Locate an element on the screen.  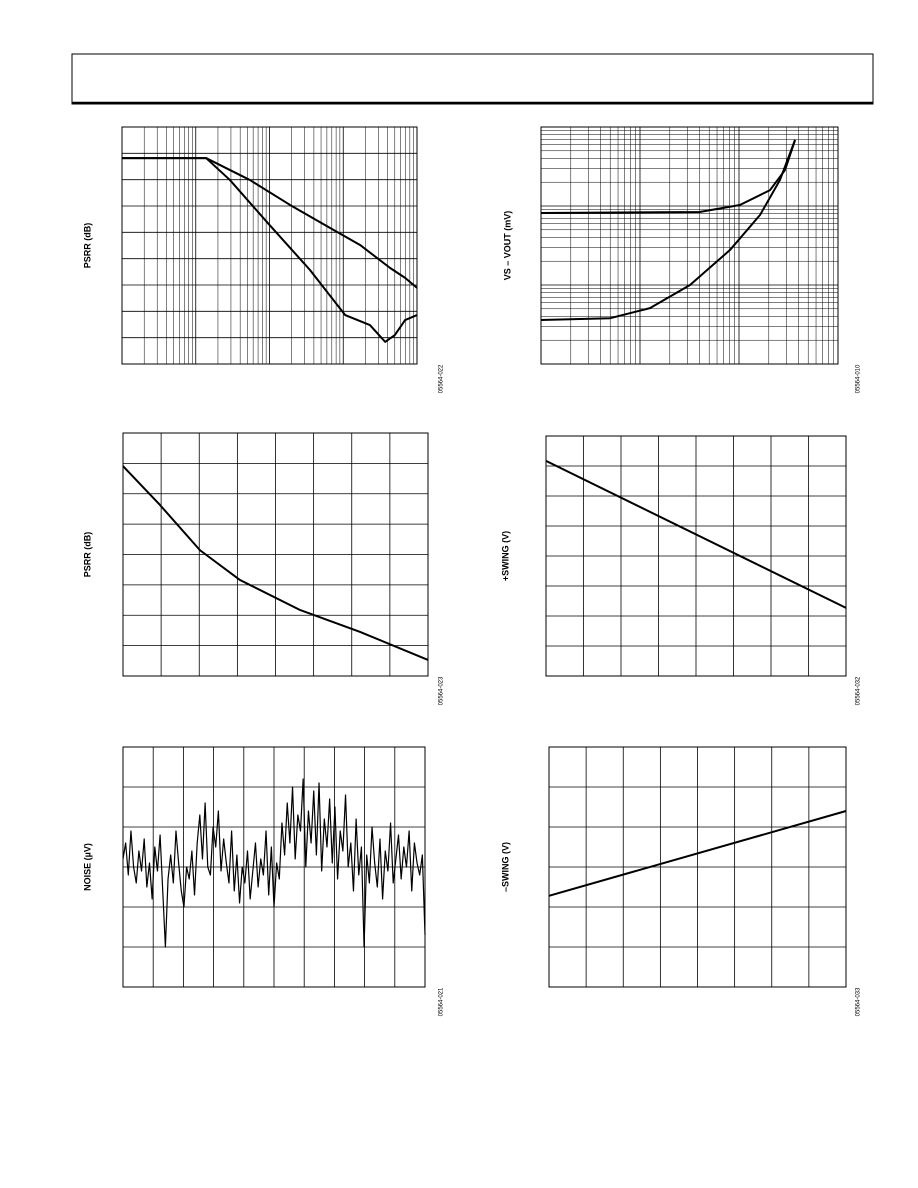
y-axis-label: –SWING (V) is located at coordinates (505, 867).